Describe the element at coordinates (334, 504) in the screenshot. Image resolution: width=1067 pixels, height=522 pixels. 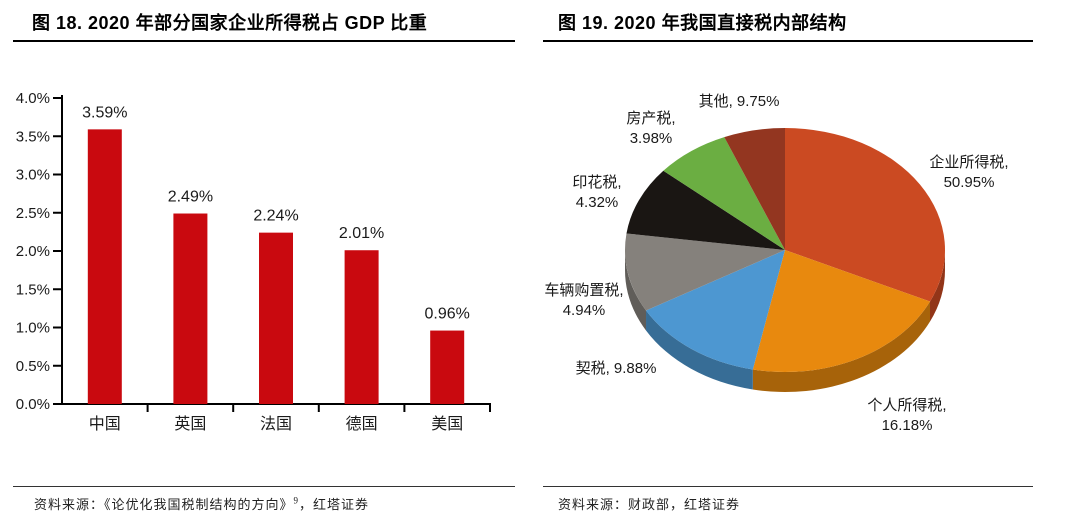
I see `source-text-suffix: ，红塔证券` at that location.